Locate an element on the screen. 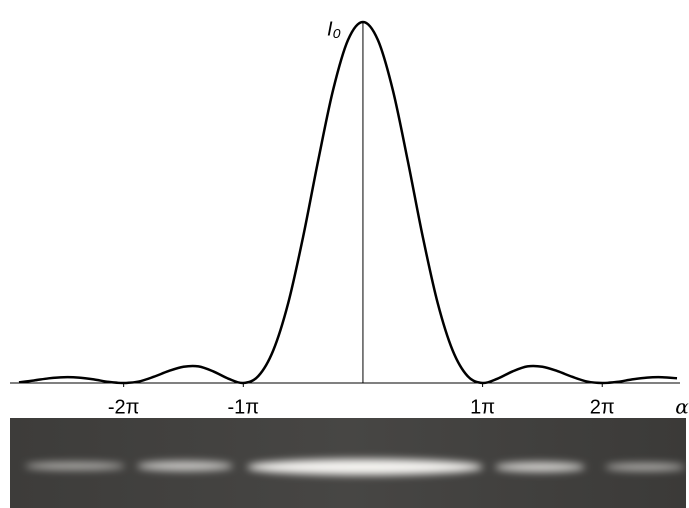 The height and width of the screenshot is (508, 689). x-axis-label: α is located at coordinates (682, 407).